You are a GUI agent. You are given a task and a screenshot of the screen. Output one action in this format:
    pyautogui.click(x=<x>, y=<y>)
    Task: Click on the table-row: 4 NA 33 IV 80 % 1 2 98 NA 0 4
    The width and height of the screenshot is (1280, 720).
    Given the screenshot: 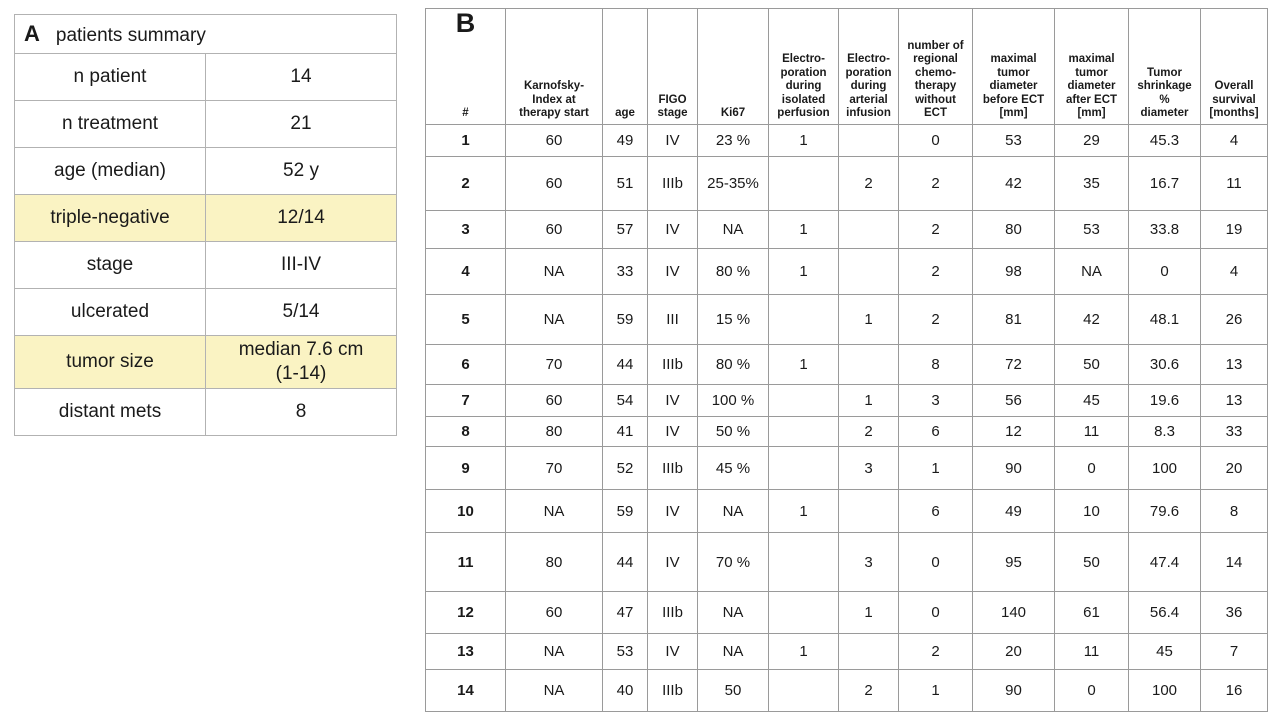 What is the action you would take?
    pyautogui.click(x=846, y=271)
    